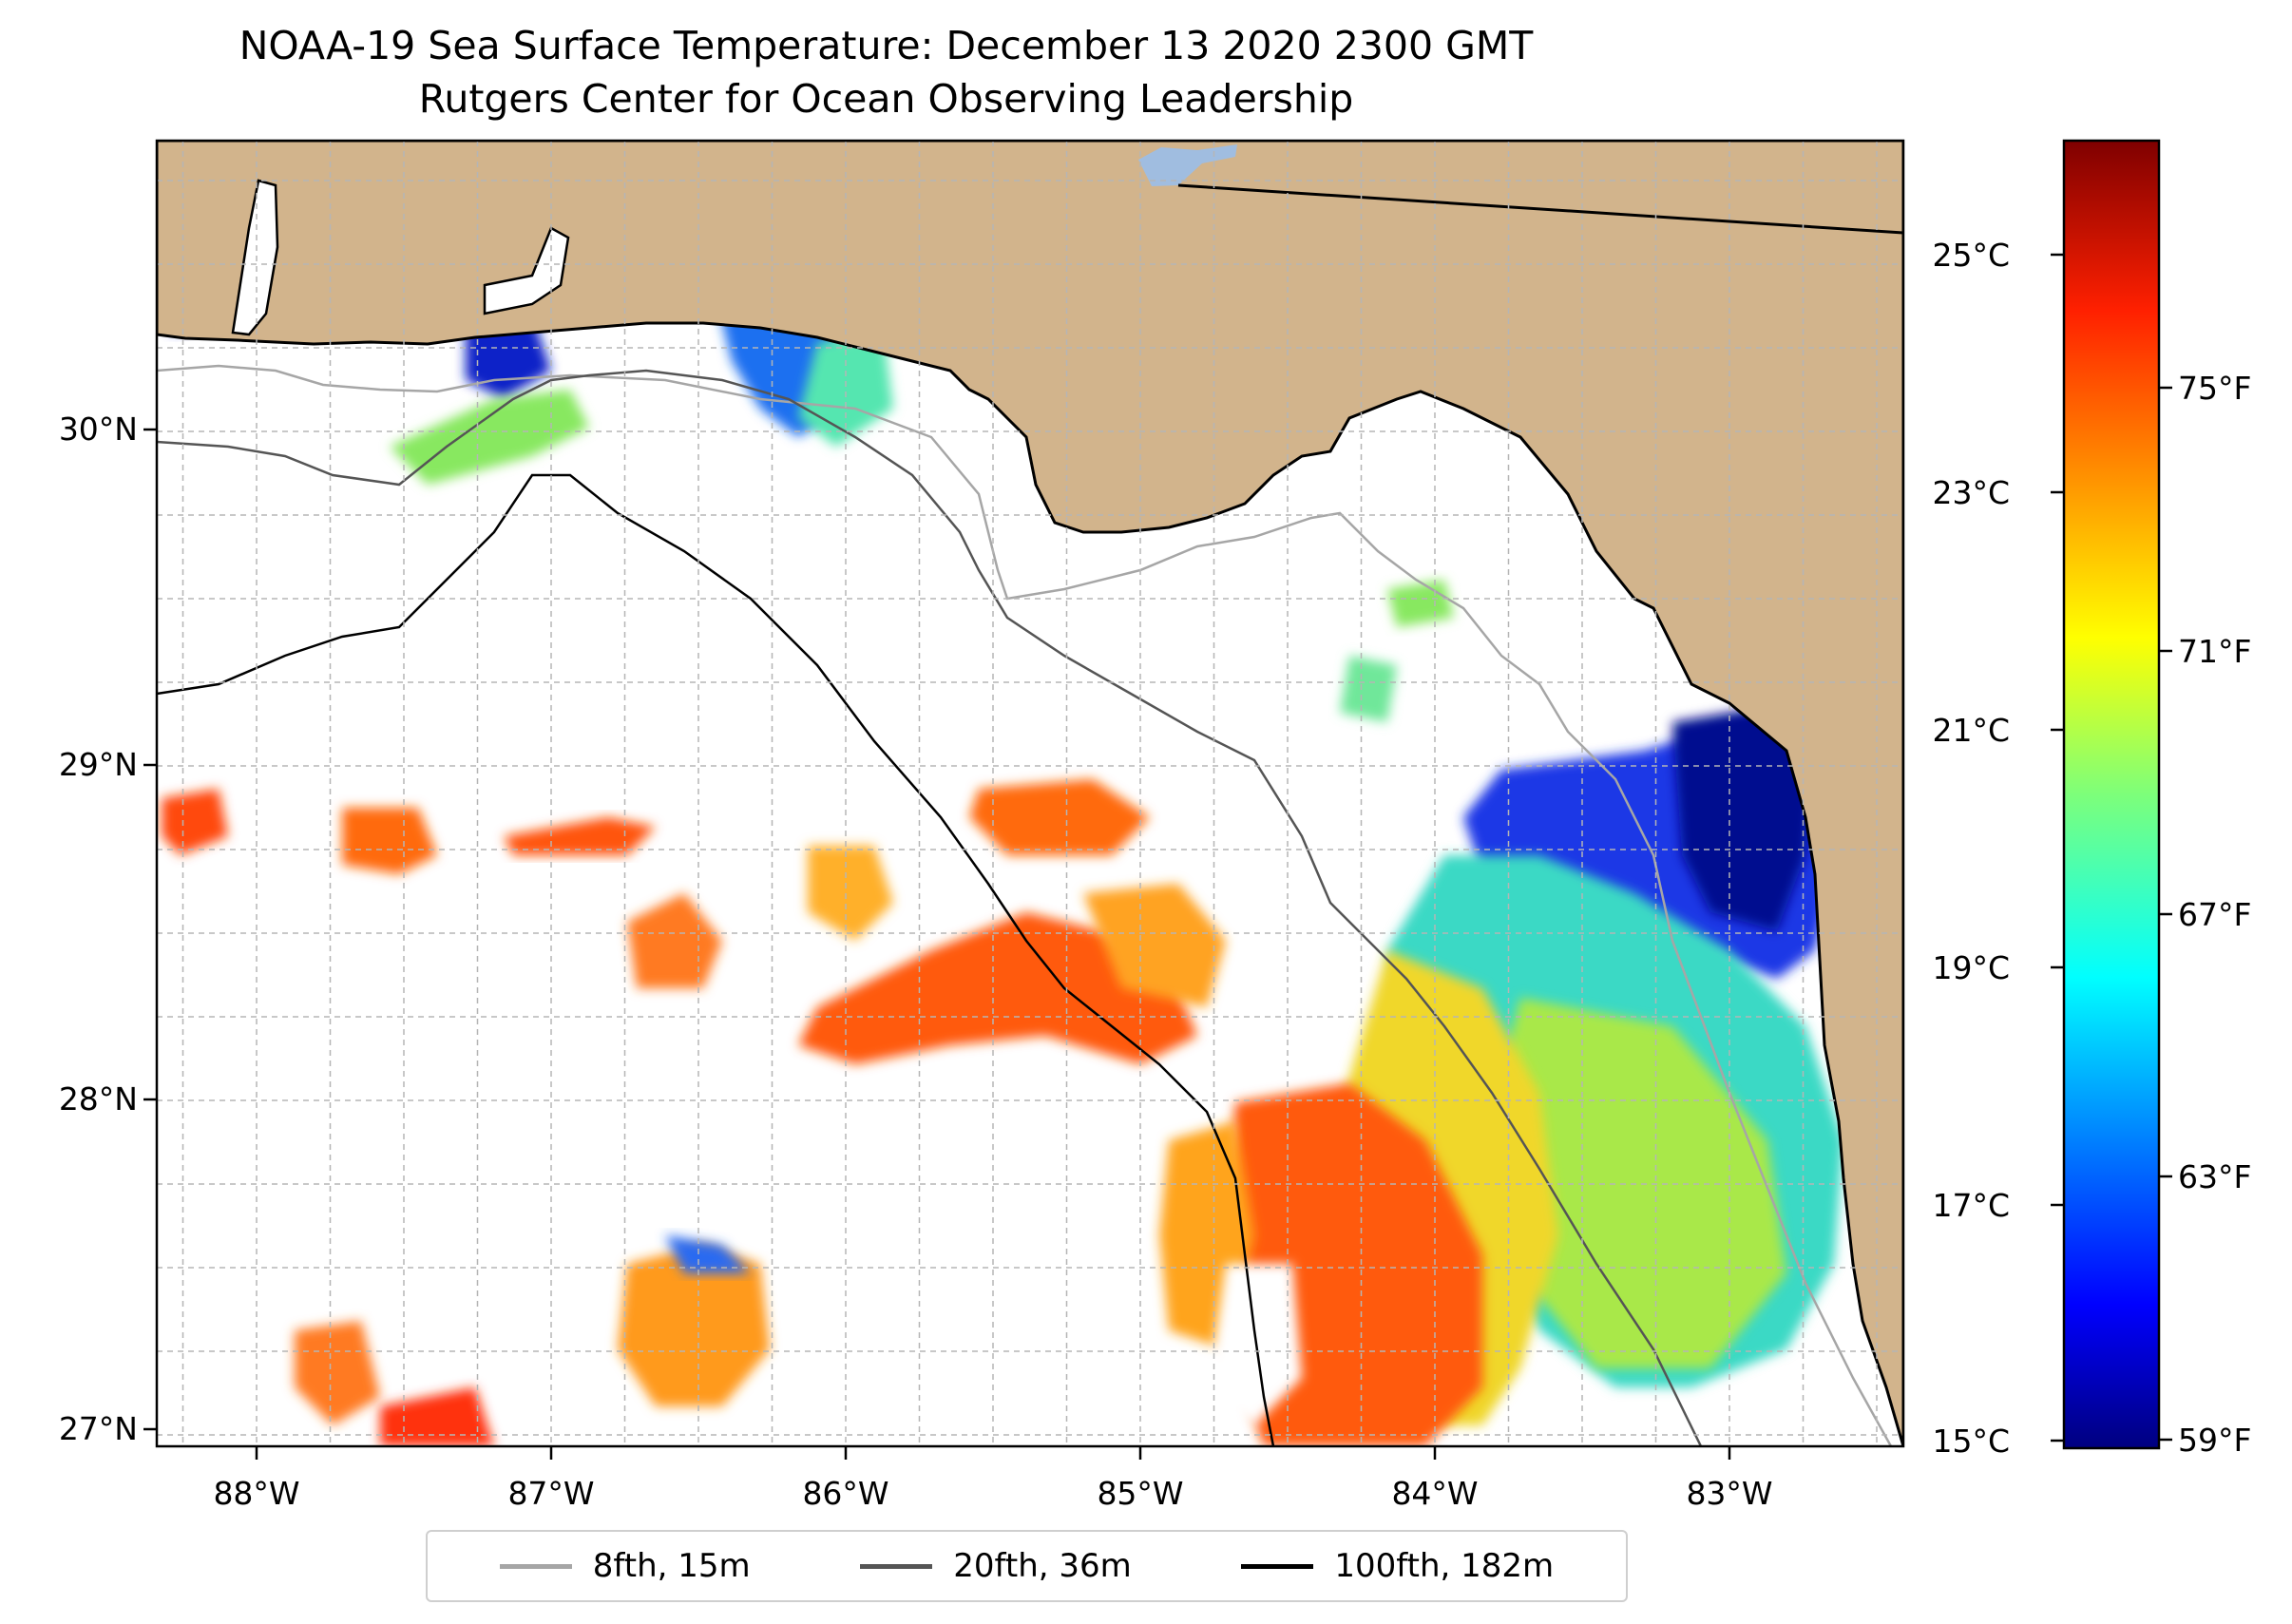  Describe the element at coordinates (2214, 914) in the screenshot. I see `fahrenheit-tick-label: 67°F` at that location.